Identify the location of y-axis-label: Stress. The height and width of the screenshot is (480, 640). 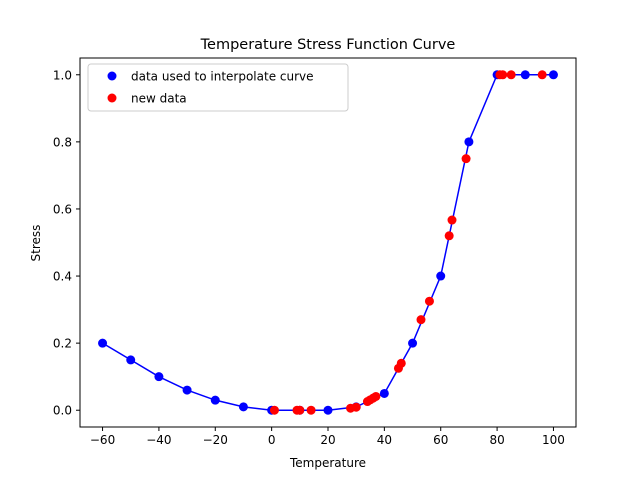
(36, 243).